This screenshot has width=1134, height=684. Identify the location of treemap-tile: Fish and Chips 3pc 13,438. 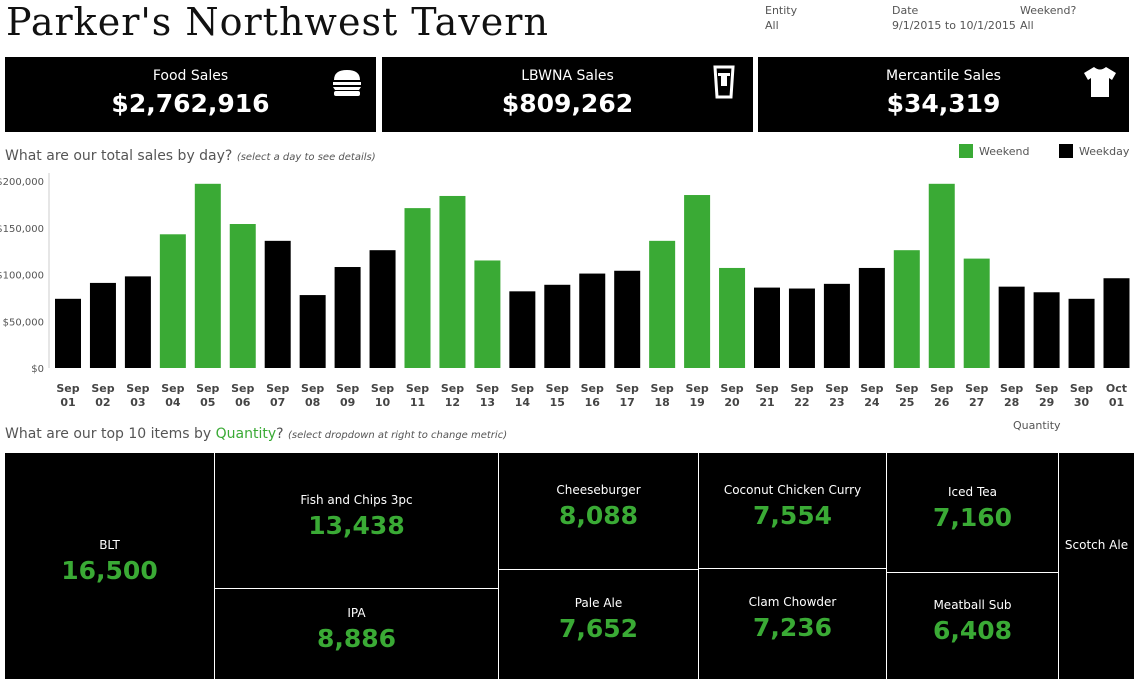
(356, 520).